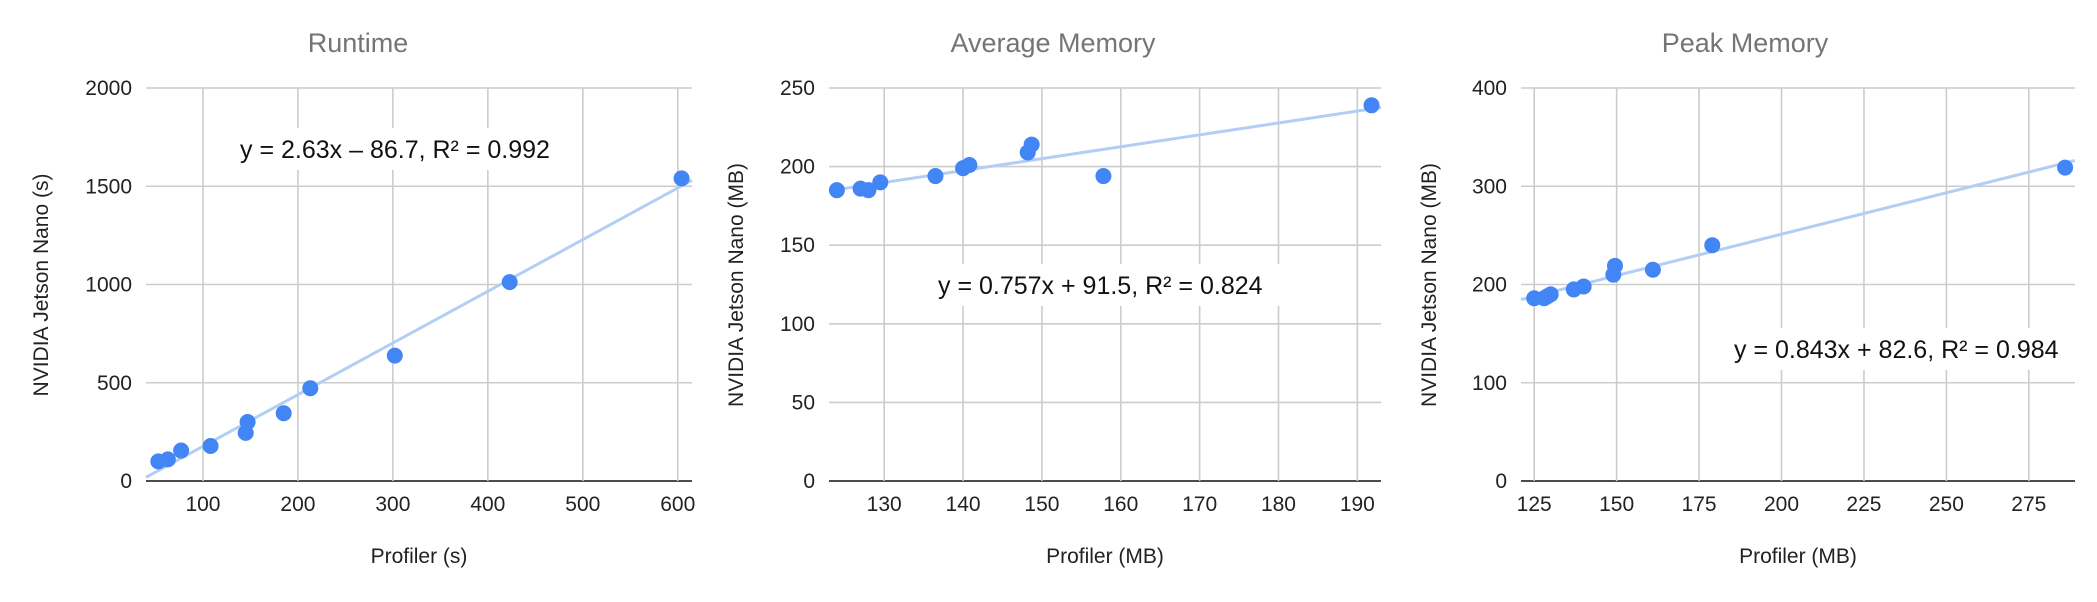  What do you see at coordinates (41, 285) in the screenshot?
I see `y-axis-label: NVIDIA Jetson Nano (s)` at bounding box center [41, 285].